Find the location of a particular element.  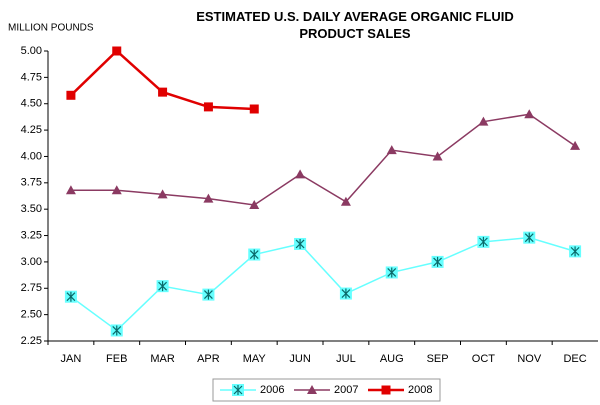

y-tick-label: 4.50 is located at coordinates (31, 104).